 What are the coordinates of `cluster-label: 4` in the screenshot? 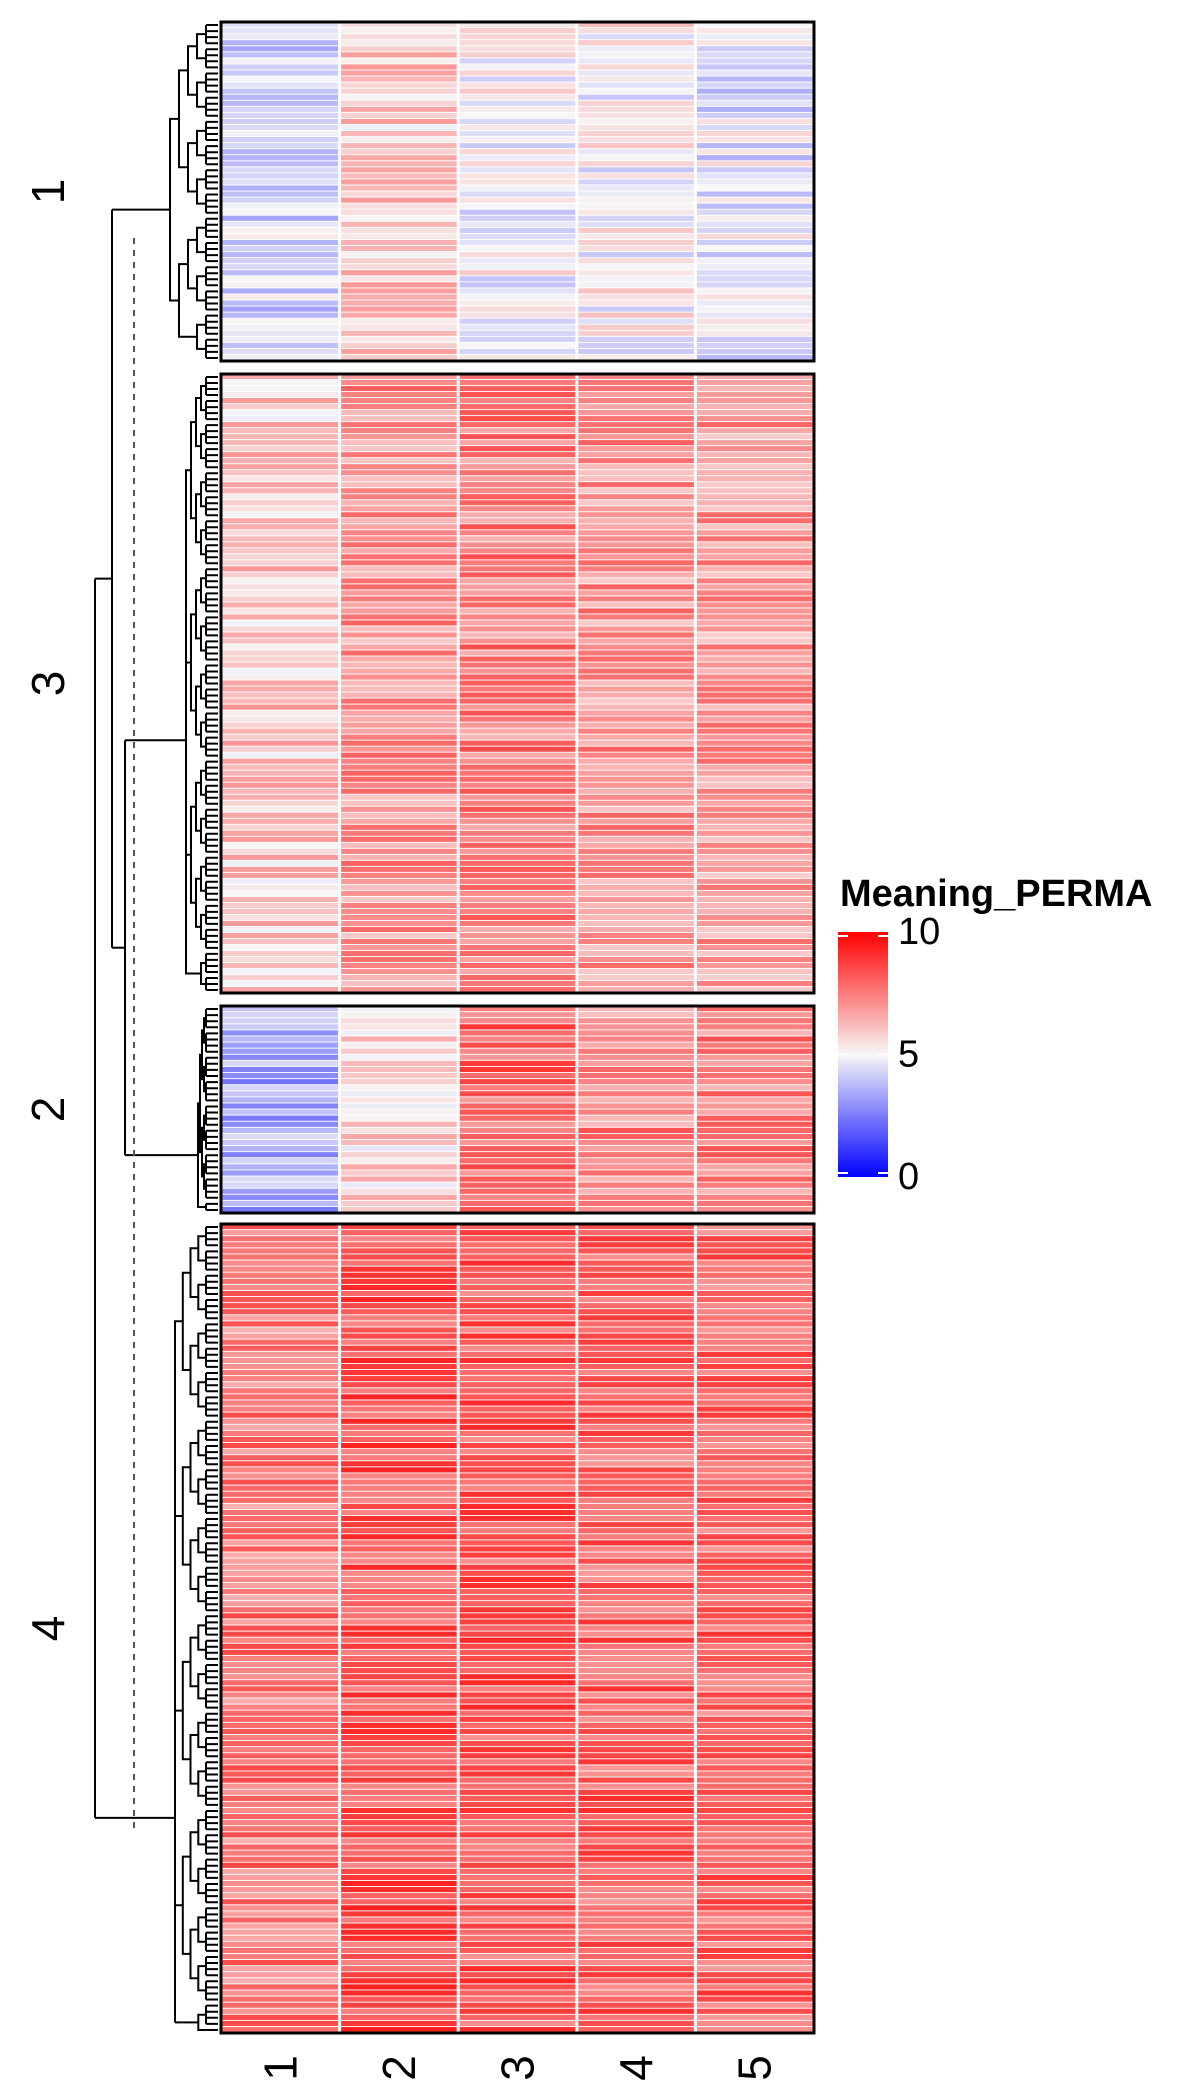 It's located at (48, 1629).